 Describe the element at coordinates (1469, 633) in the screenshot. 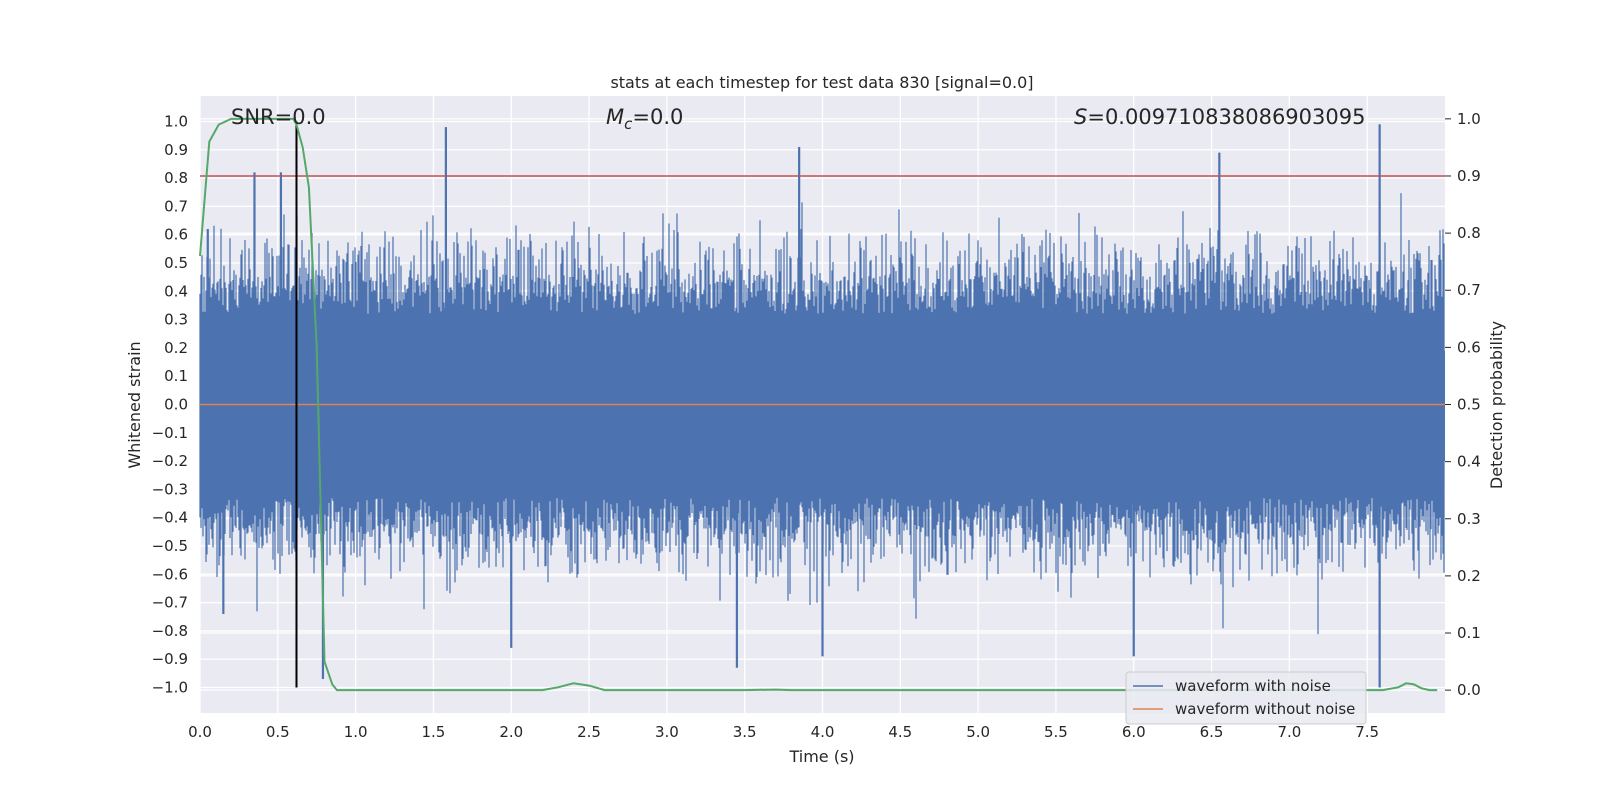

I see `right-y-tick-label: 0.1` at that location.